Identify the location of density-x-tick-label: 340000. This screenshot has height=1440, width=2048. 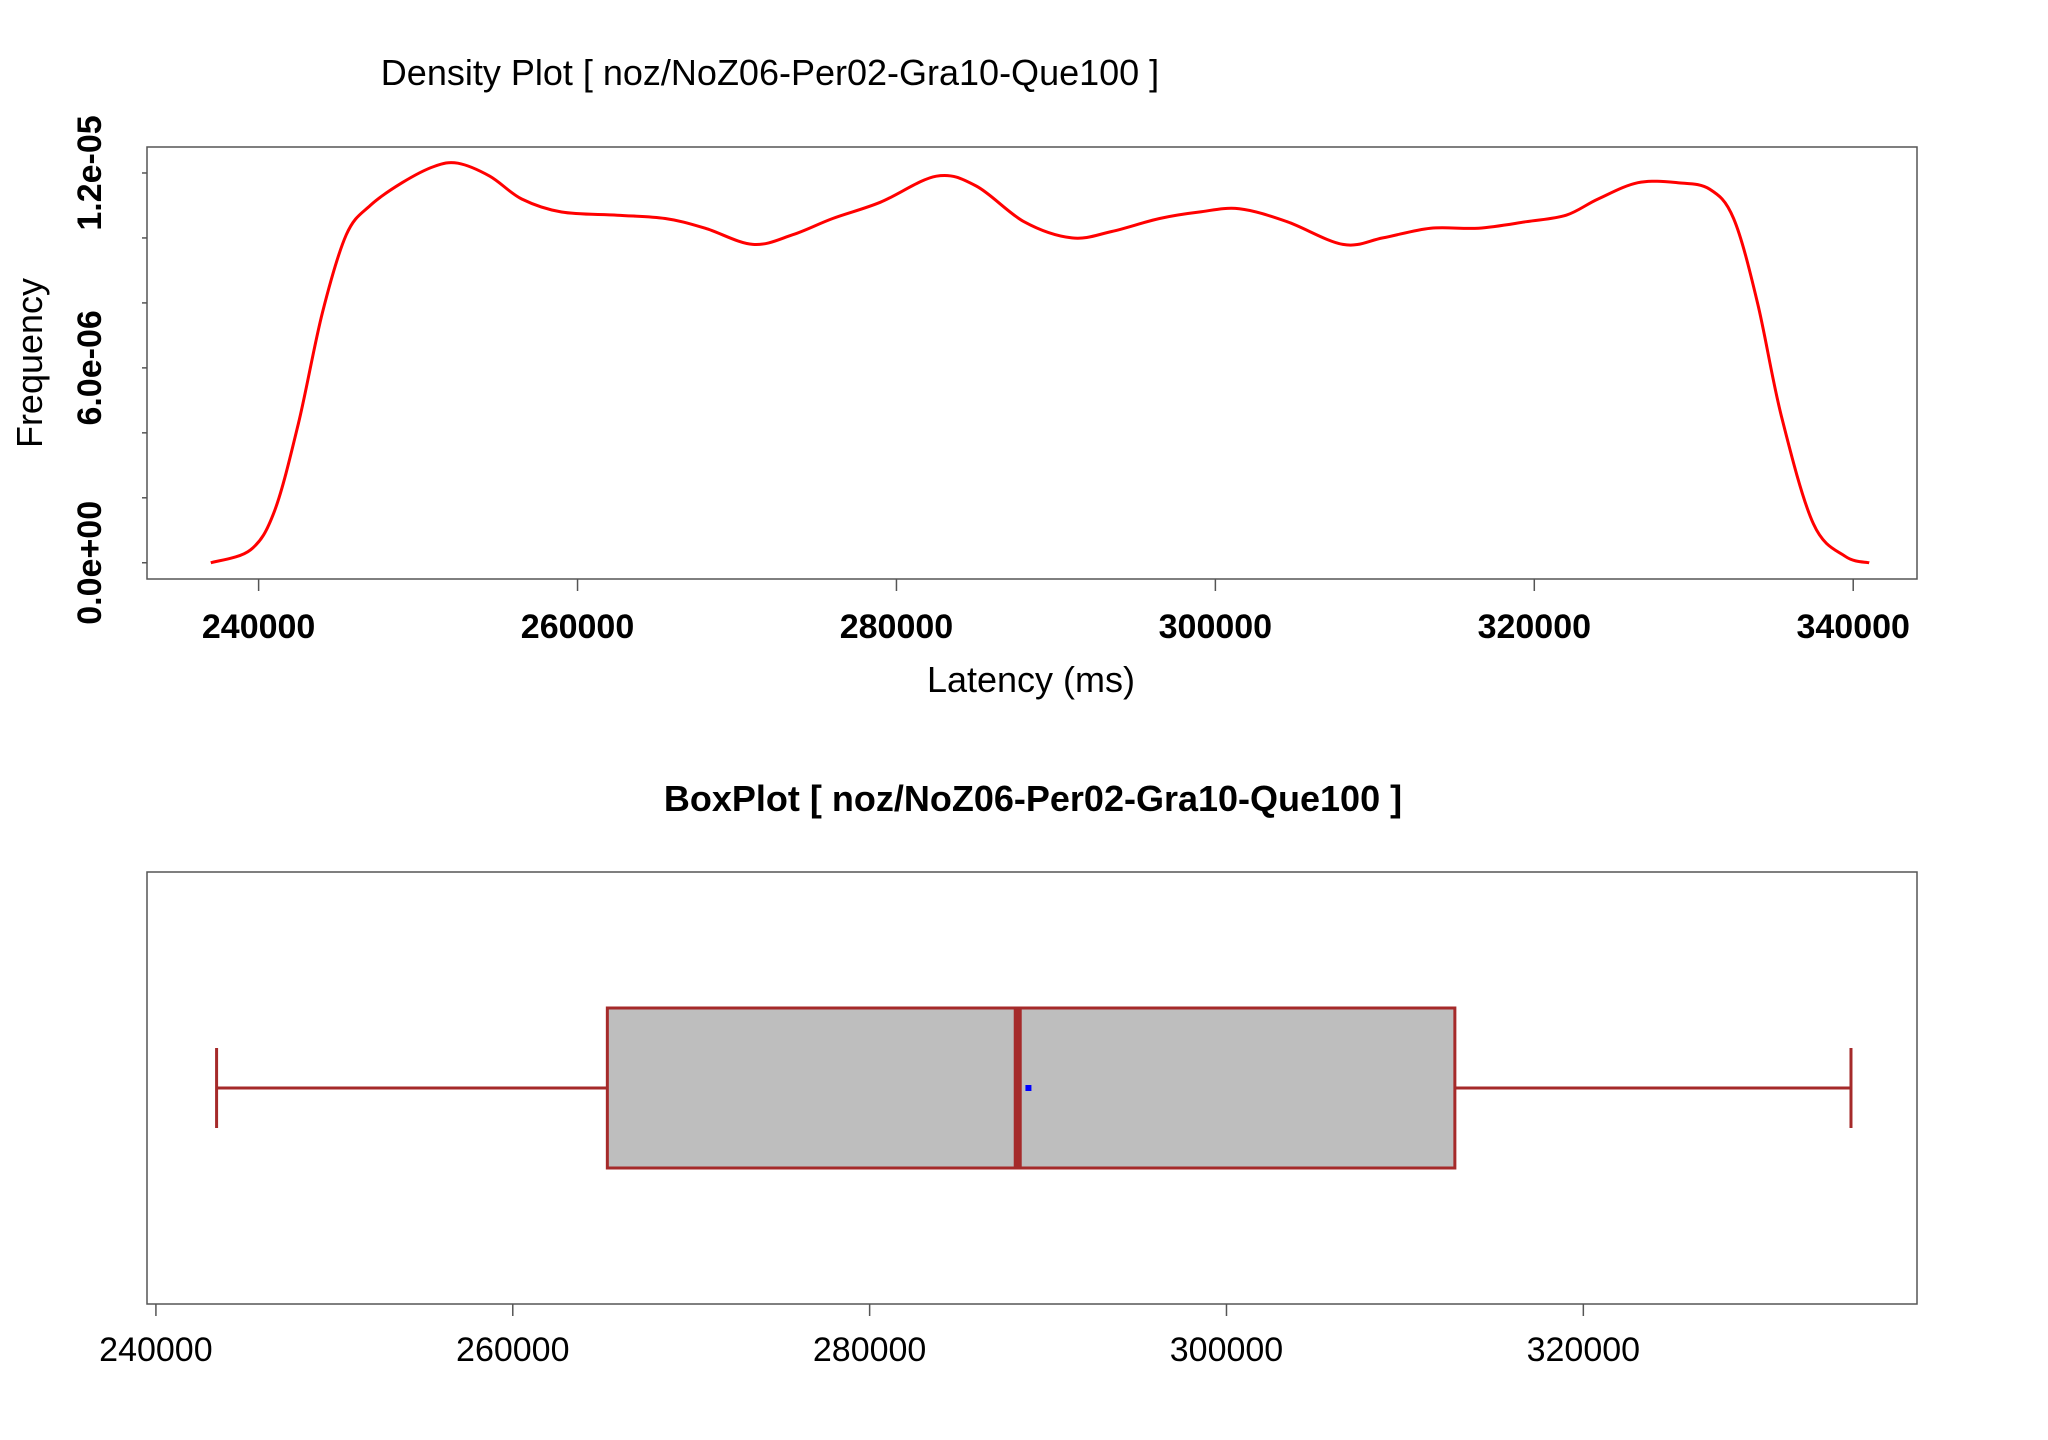
(1852, 627).